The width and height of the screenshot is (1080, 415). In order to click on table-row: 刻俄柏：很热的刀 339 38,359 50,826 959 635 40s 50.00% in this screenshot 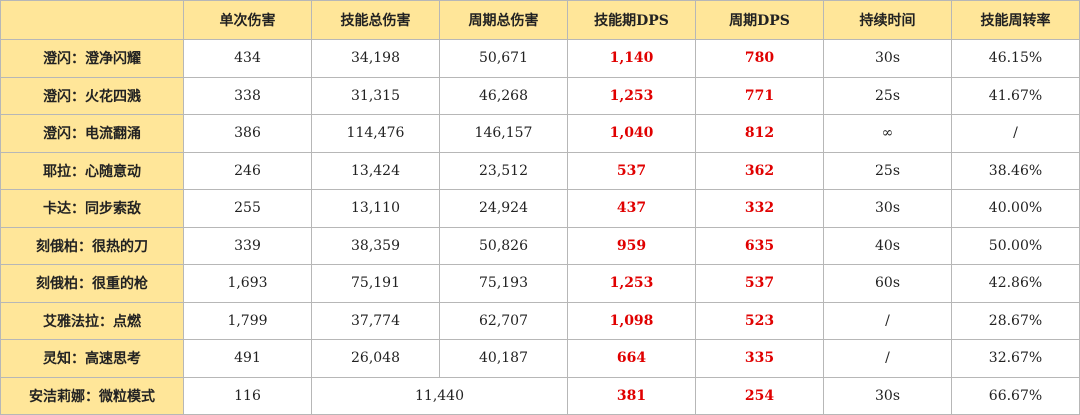, I will do `click(540, 245)`.